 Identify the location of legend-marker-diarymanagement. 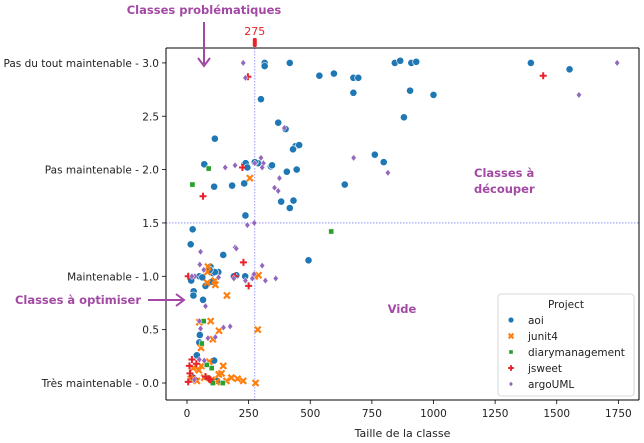
(511, 352).